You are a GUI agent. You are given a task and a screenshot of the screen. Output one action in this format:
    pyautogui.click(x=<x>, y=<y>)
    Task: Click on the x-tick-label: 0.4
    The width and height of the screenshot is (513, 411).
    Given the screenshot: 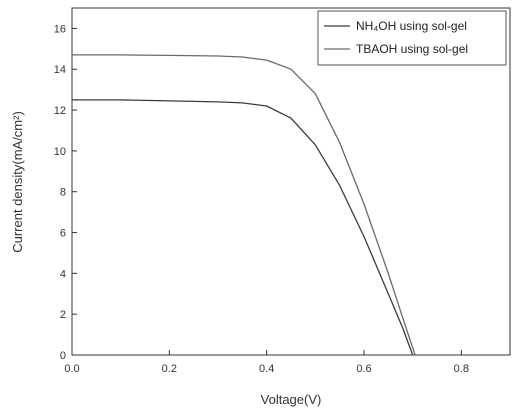 What is the action you would take?
    pyautogui.click(x=266, y=369)
    